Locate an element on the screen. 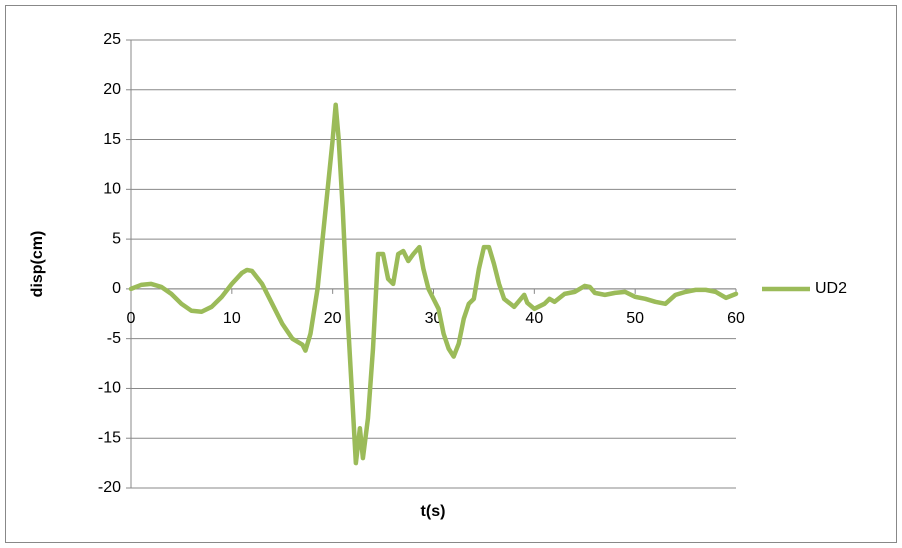 The width and height of the screenshot is (902, 548). y-tick-label: 10 is located at coordinates (112, 189).